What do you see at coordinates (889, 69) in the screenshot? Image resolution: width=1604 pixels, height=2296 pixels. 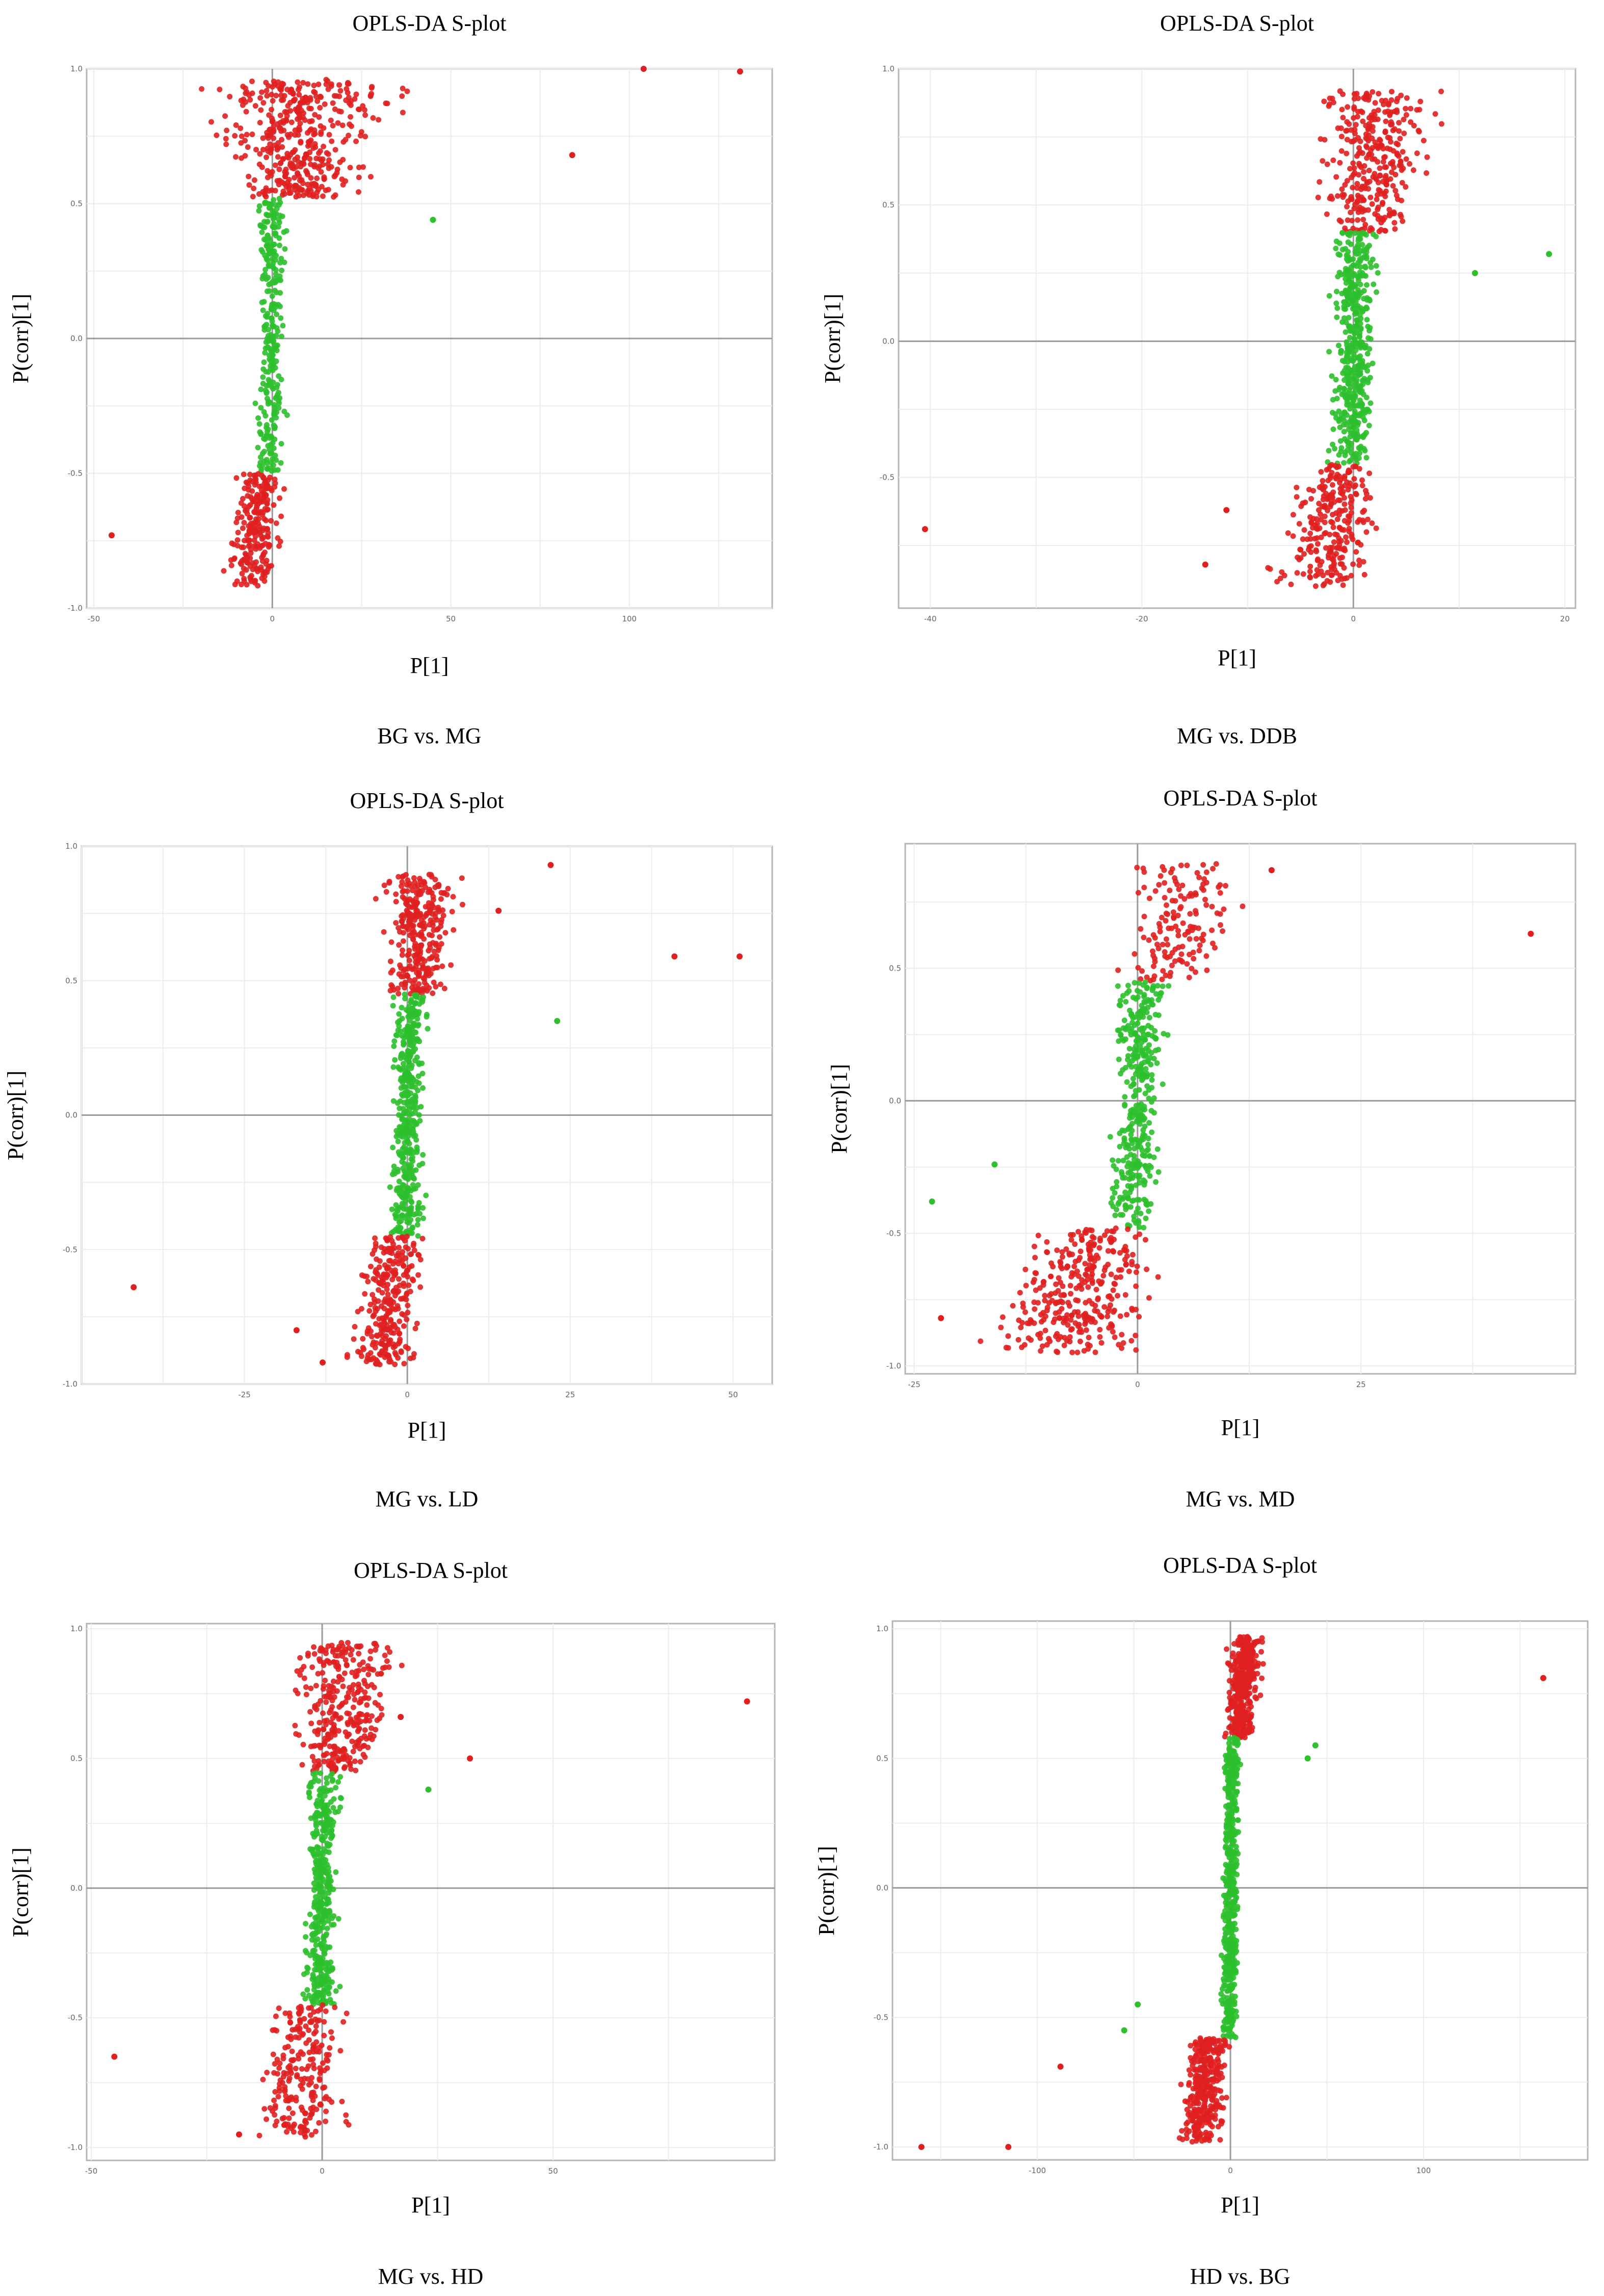 I see `y-tick-label: 1.0` at bounding box center [889, 69].